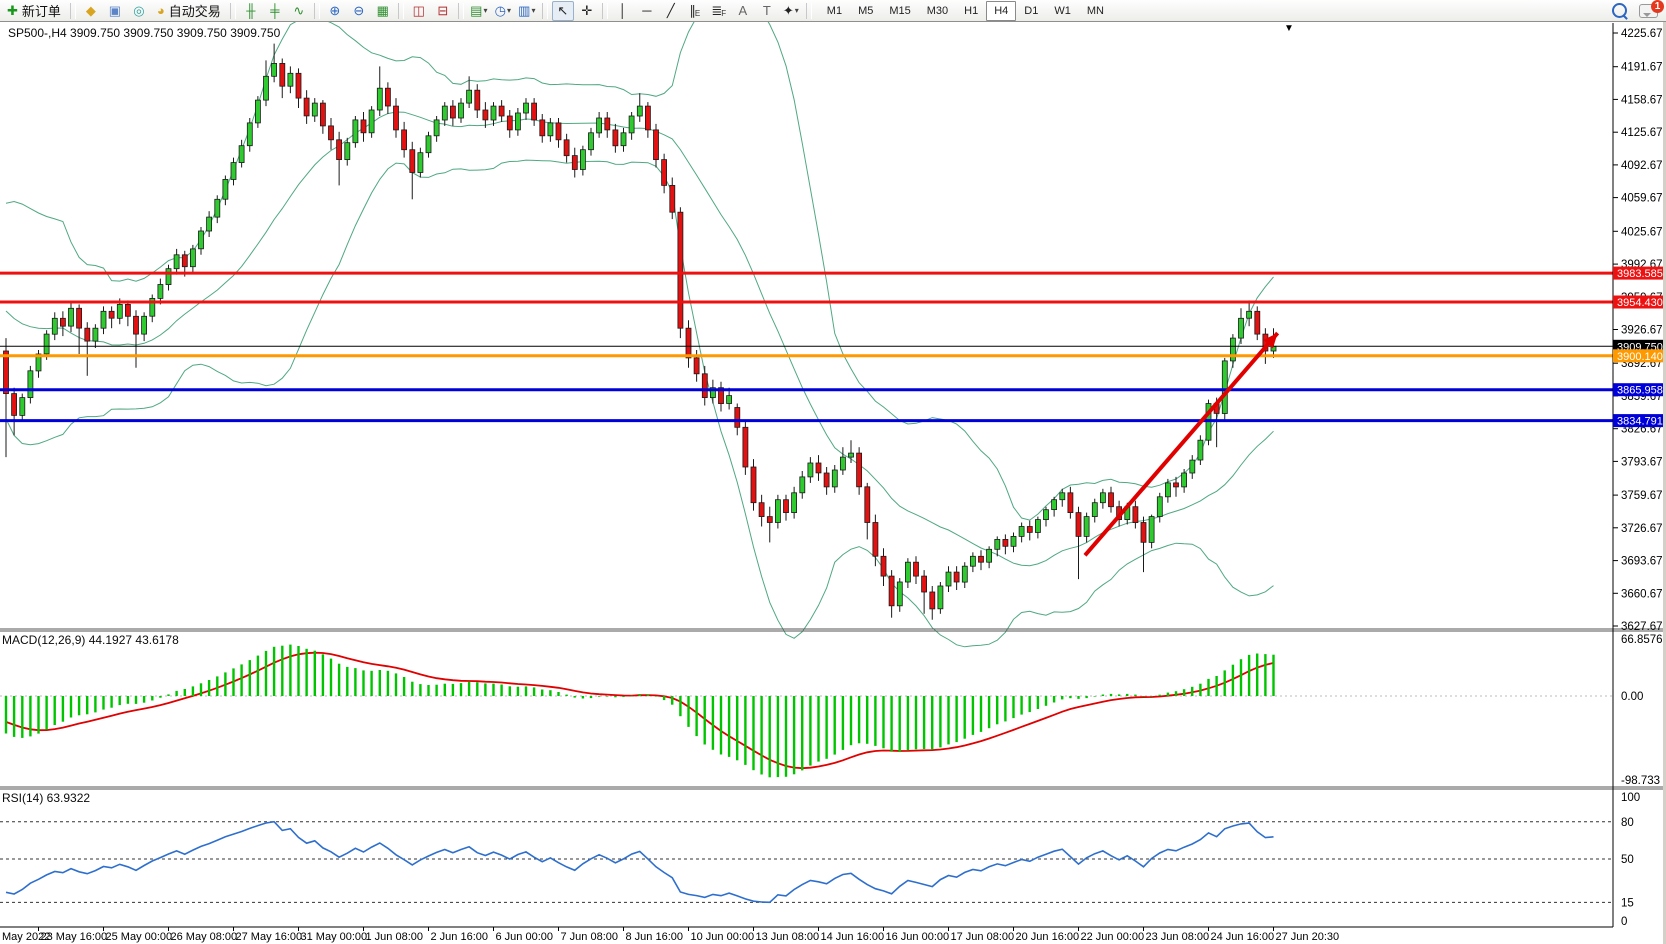 This screenshot has height=944, width=1666. Describe the element at coordinates (503, 11) in the screenshot. I see `periods-button: ◷ ▾` at that location.